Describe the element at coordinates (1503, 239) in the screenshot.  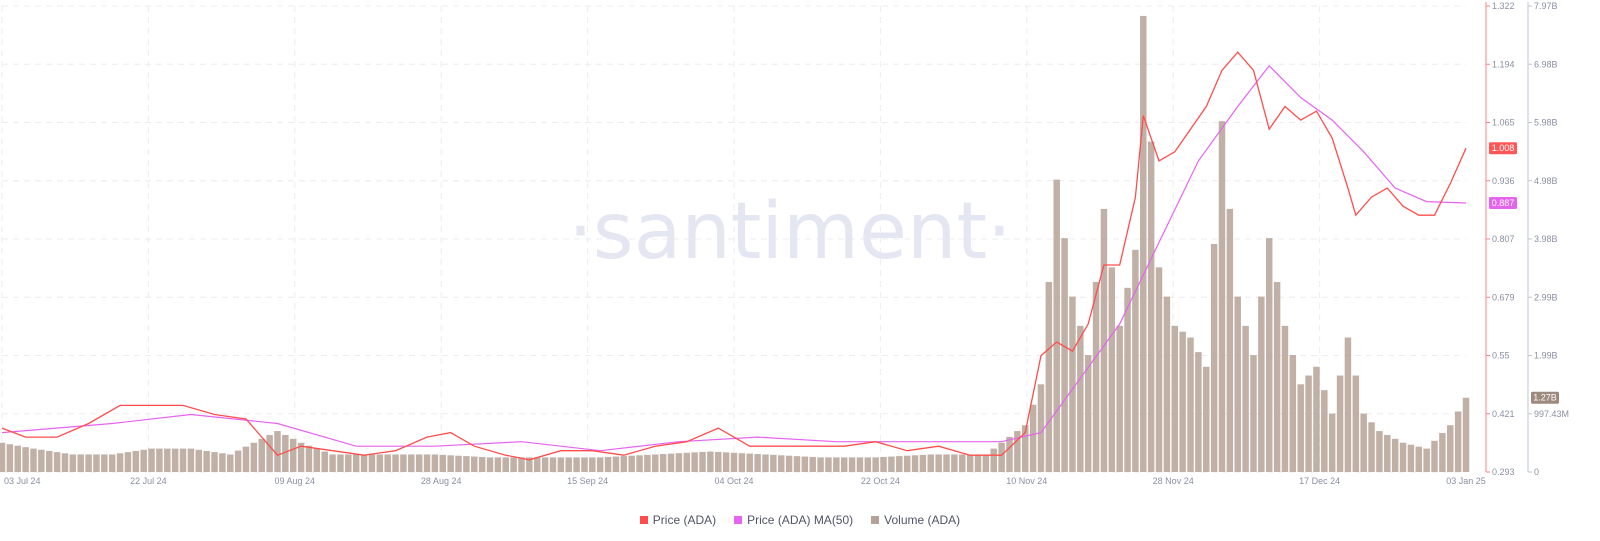
I see `price-tick-label: 0.807` at that location.